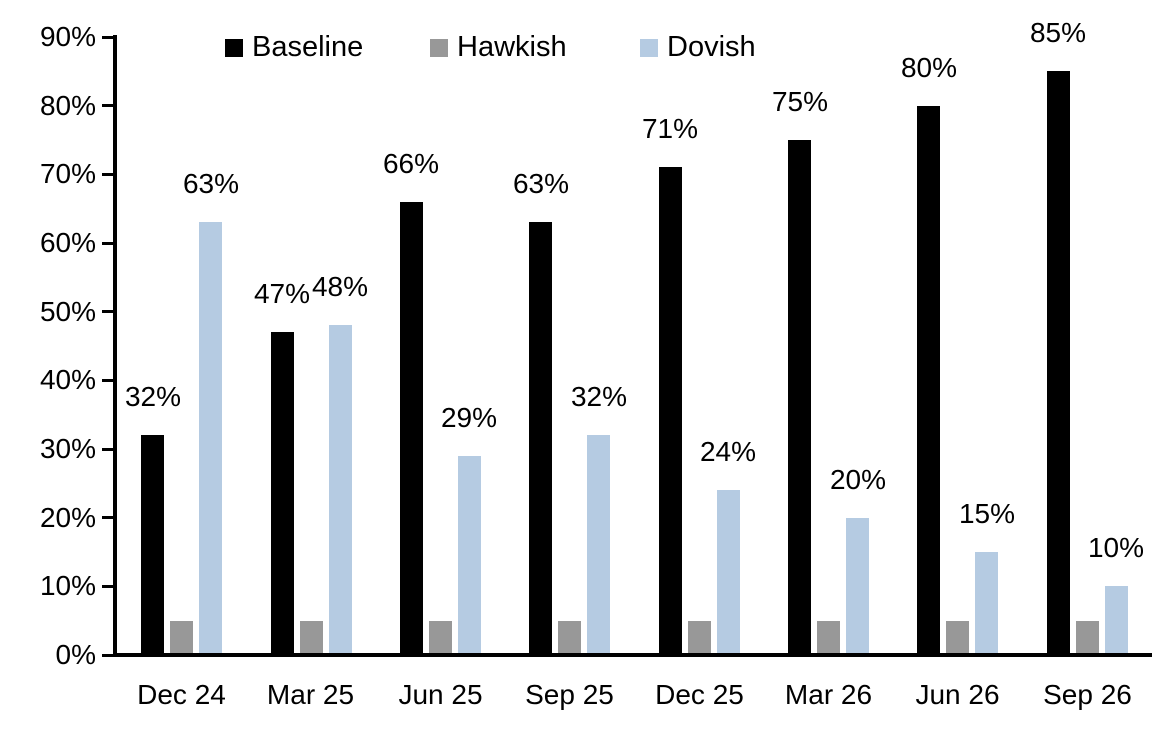  I want to click on legend-label-hawkish: Hawkish, so click(512, 47).